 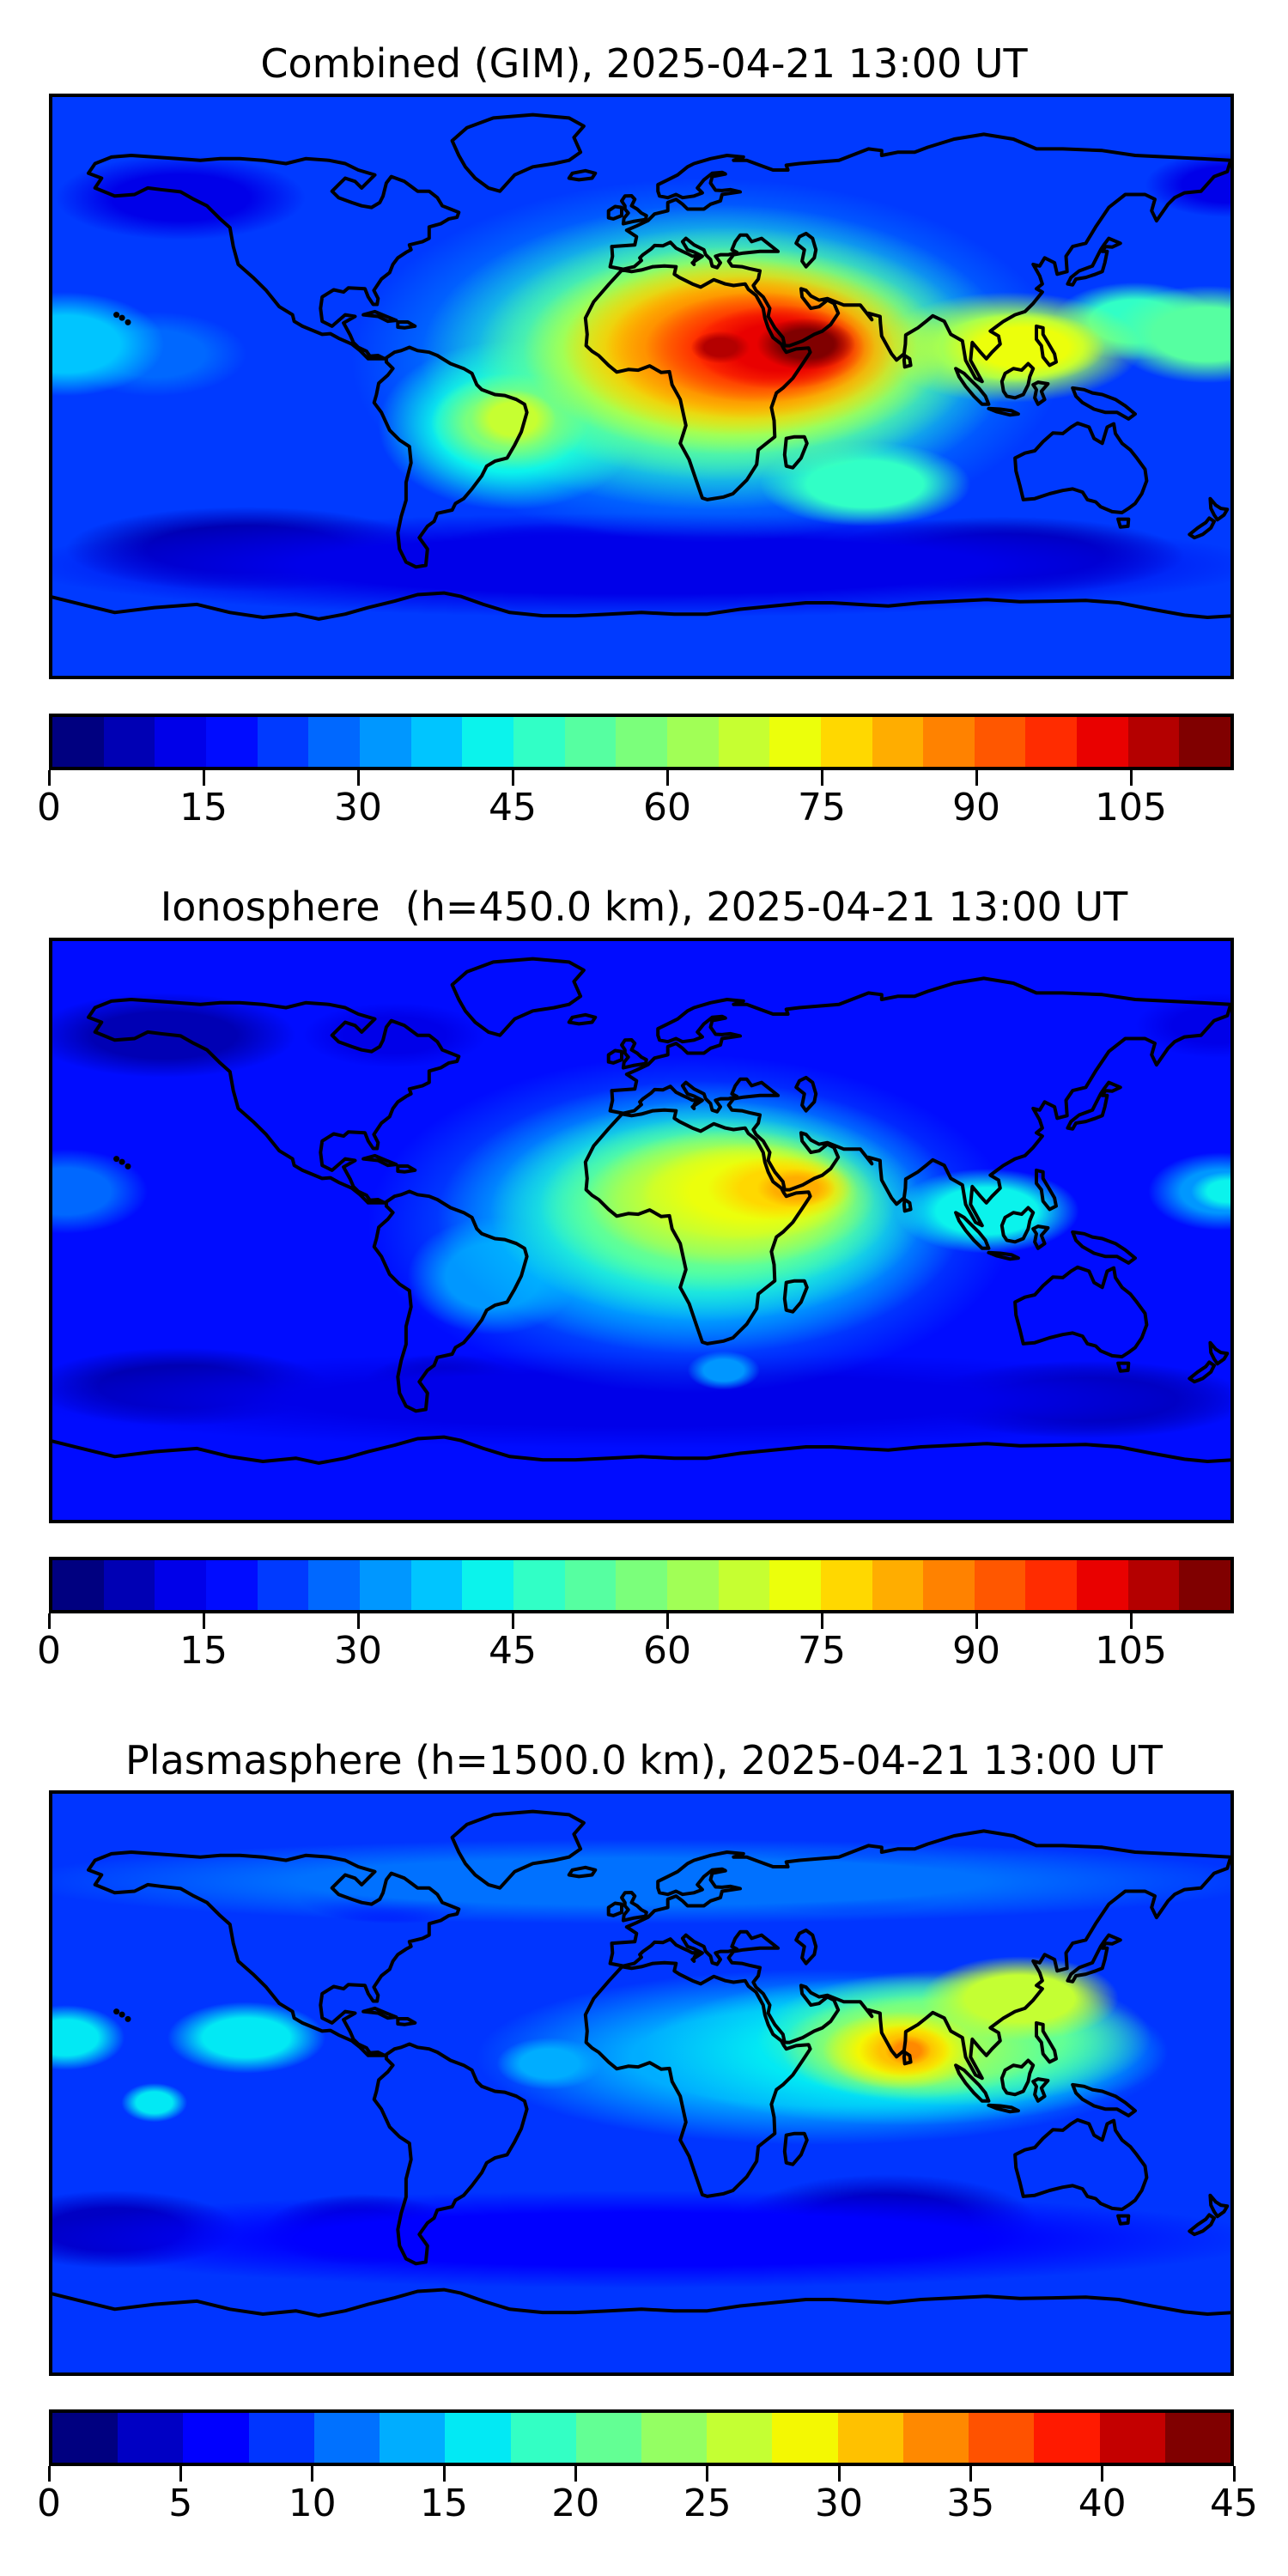 I want to click on colorbar-tick-label: 40, so click(x=1102, y=2503).